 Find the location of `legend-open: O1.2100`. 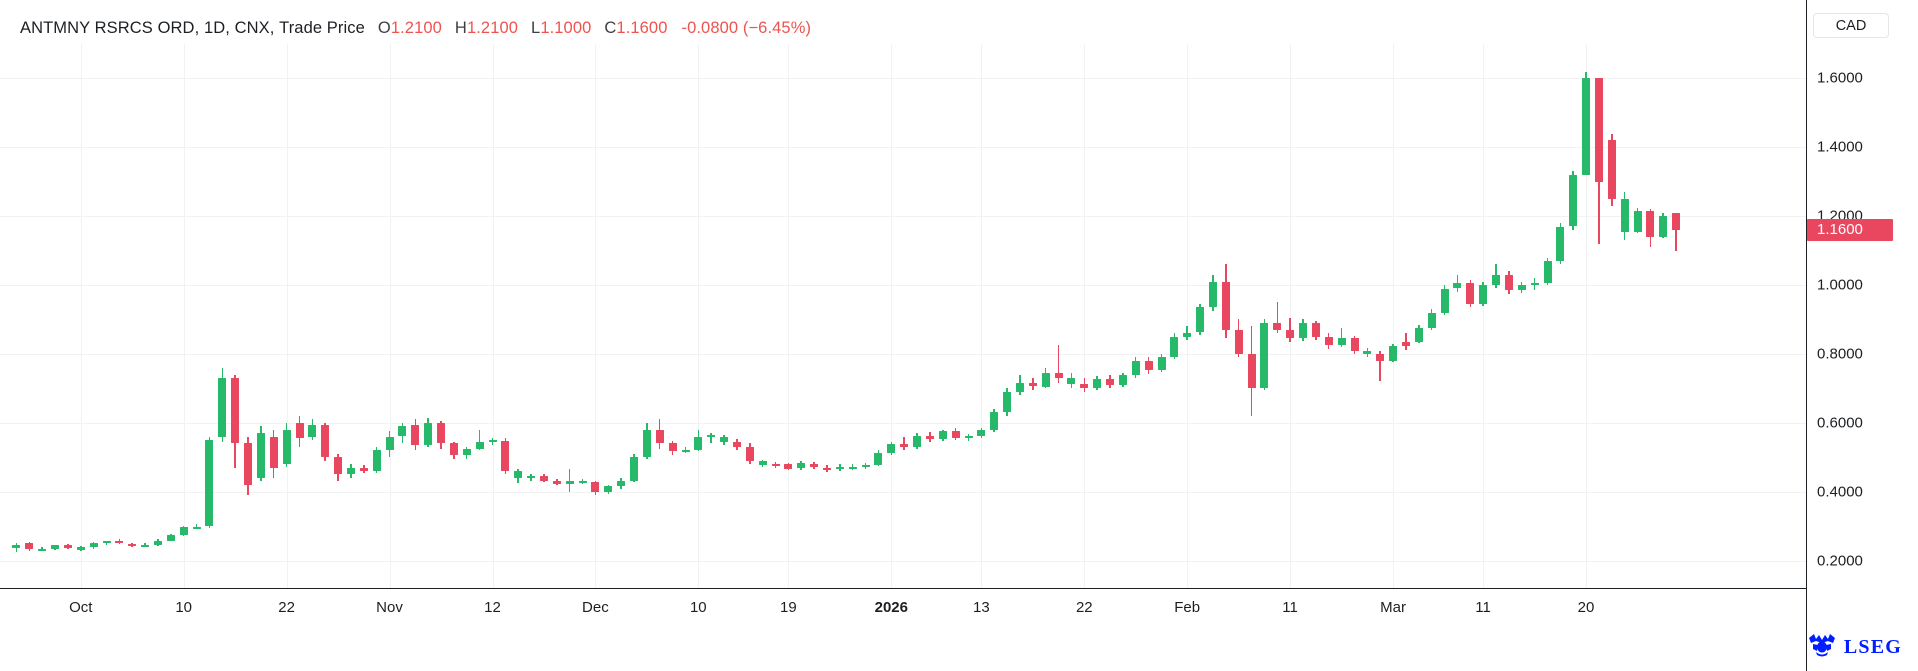

legend-open: O1.2100 is located at coordinates (410, 28).